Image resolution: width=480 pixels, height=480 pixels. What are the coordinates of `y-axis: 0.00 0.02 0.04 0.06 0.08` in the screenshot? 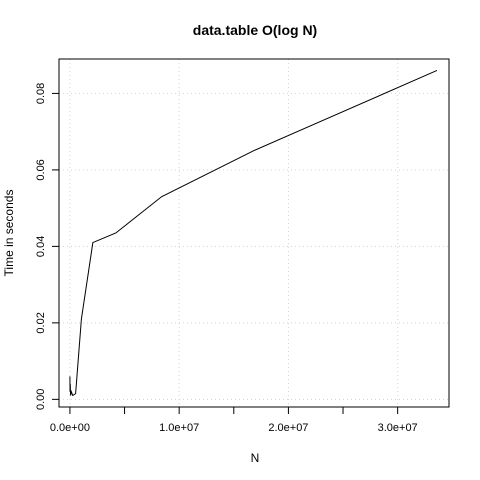 It's located at (47, 246).